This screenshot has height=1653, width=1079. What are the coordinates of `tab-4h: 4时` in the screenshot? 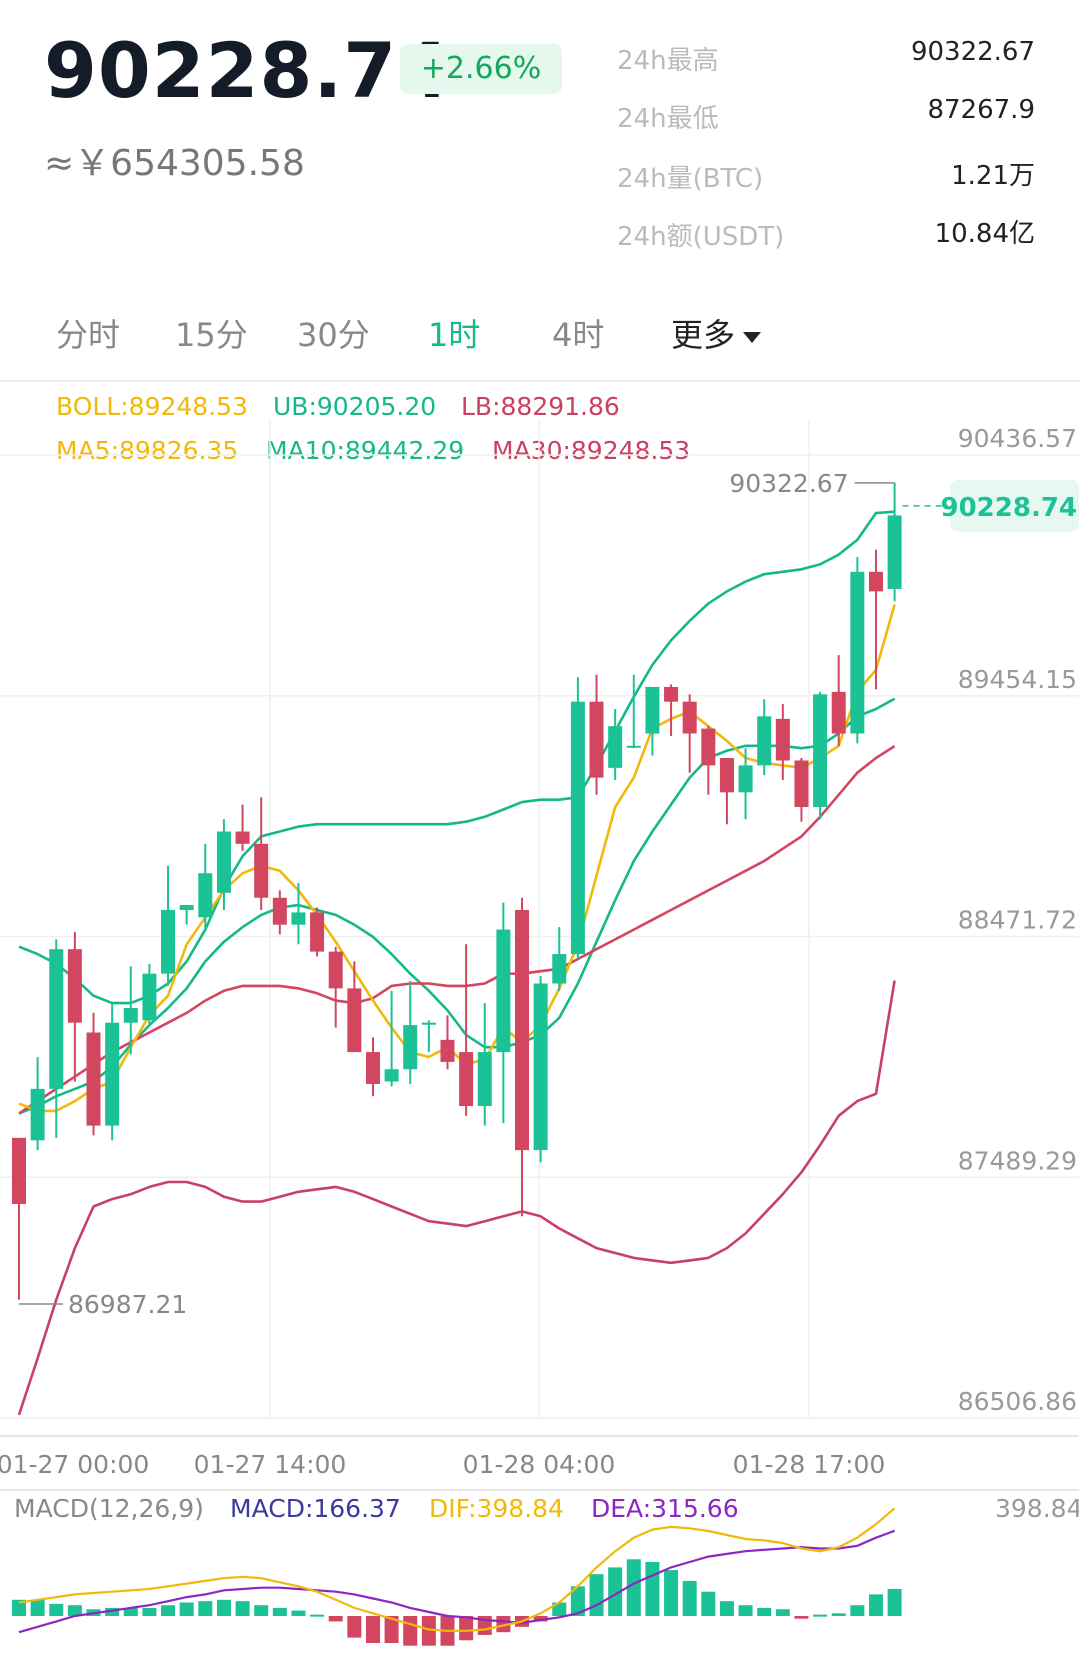 It's located at (578, 335).